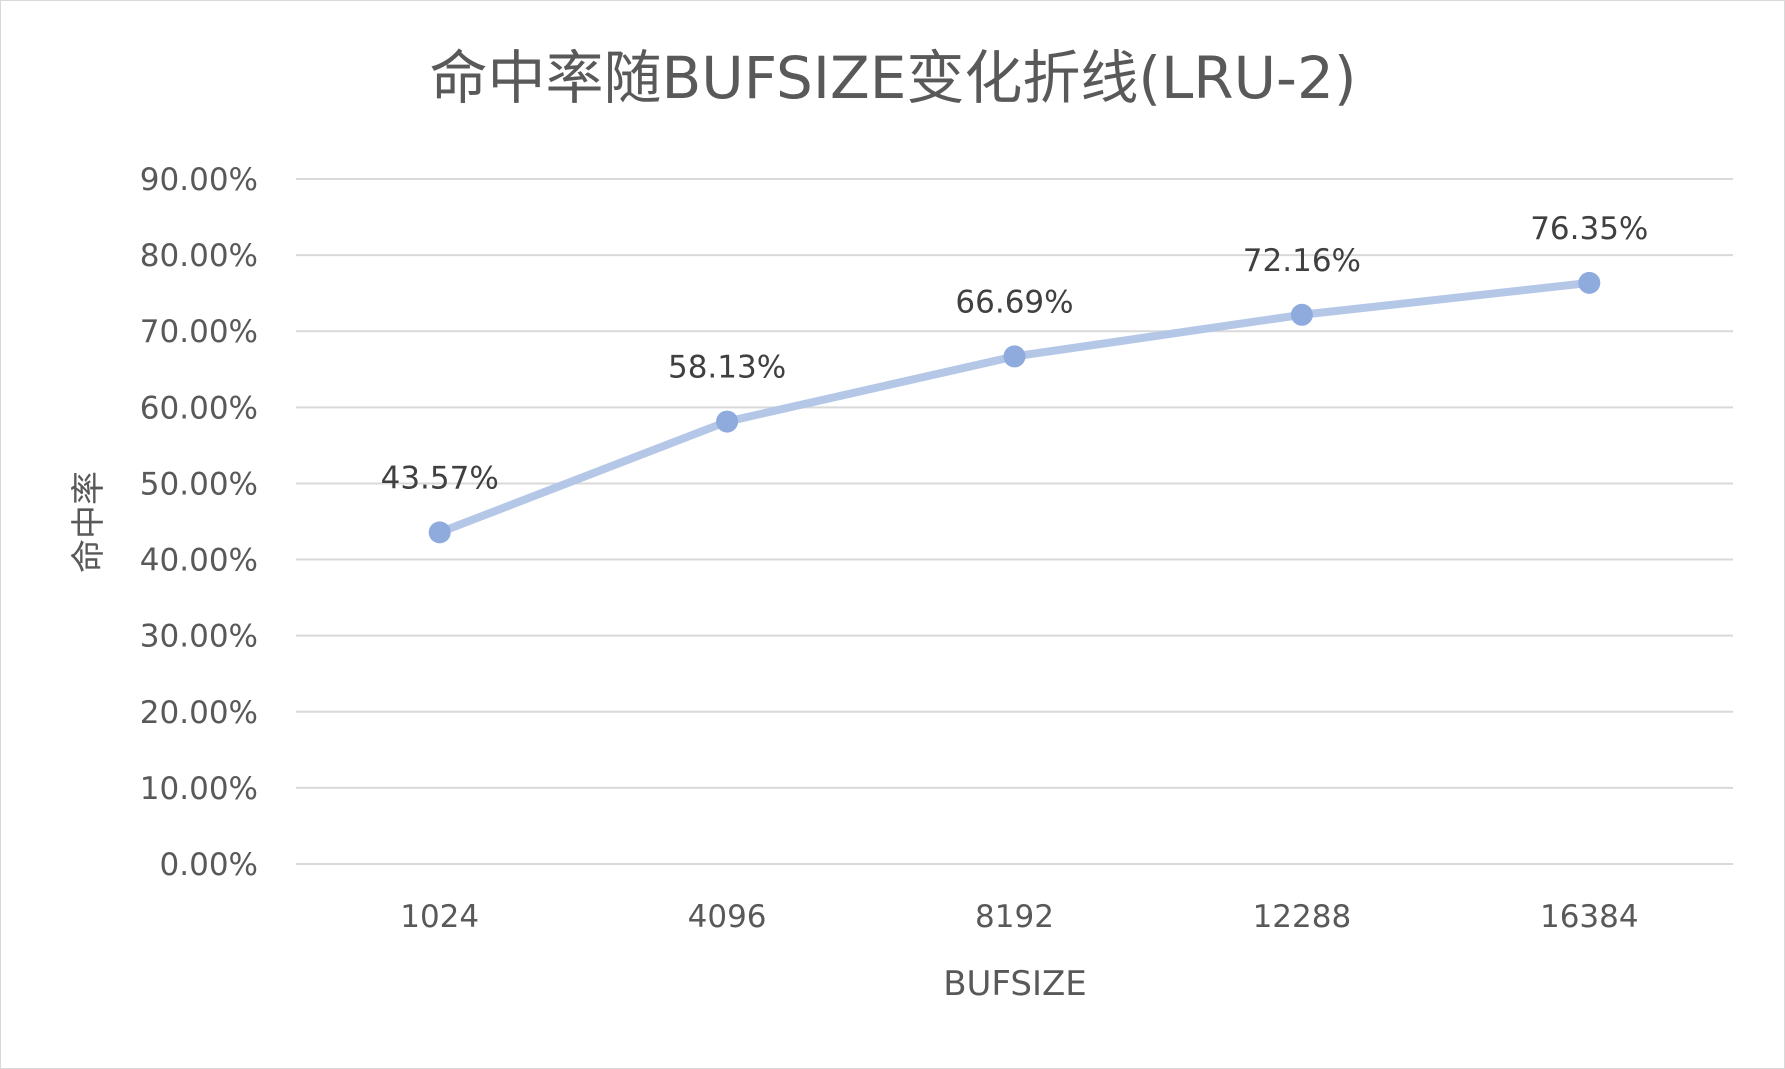  What do you see at coordinates (892, 78) in the screenshot?
I see `chart-title: 命中率随BUFSIZE变化折线(LRU-2)` at bounding box center [892, 78].